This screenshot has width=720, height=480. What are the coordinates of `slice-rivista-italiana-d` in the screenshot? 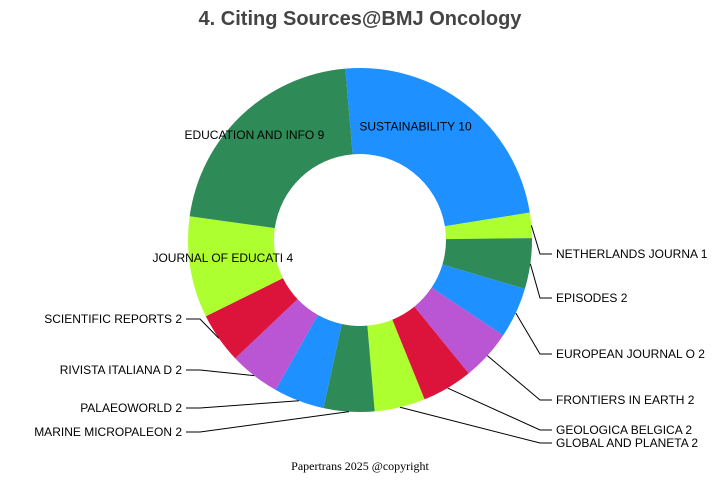 It's located at (276, 344).